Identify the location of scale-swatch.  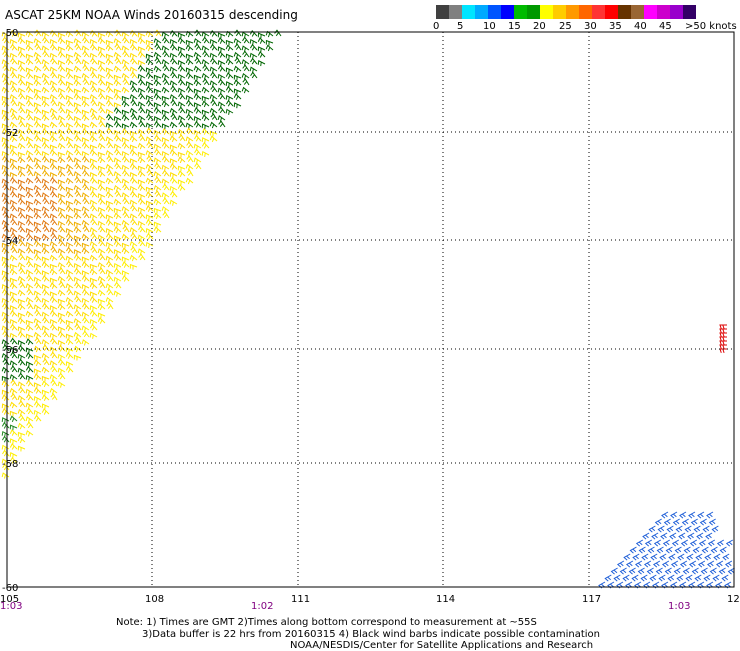
(624, 12).